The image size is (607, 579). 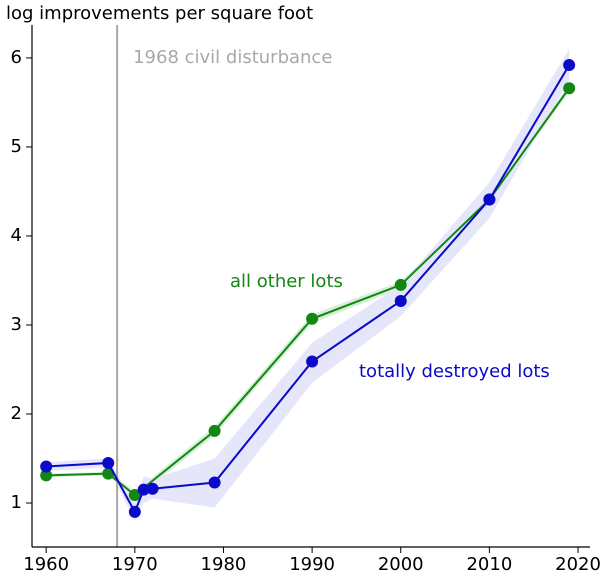 I want to click on y-tick-label: 4, so click(x=16, y=235).